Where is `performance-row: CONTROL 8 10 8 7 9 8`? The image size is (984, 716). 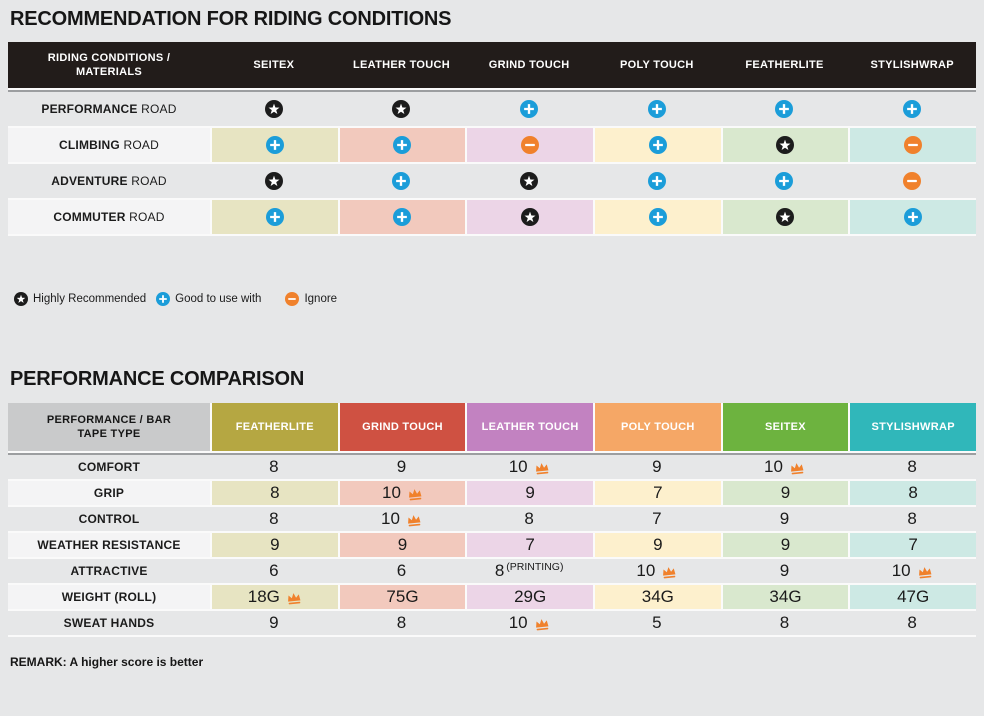 performance-row: CONTROL 8 10 8 7 9 8 is located at coordinates (492, 520).